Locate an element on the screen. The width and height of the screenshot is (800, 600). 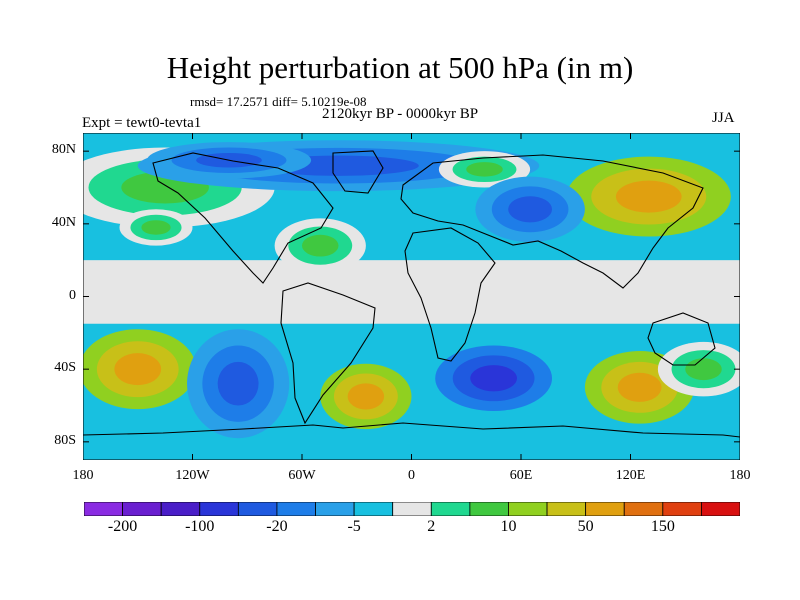
south-atlantic-high-region is located at coordinates (366, 396).